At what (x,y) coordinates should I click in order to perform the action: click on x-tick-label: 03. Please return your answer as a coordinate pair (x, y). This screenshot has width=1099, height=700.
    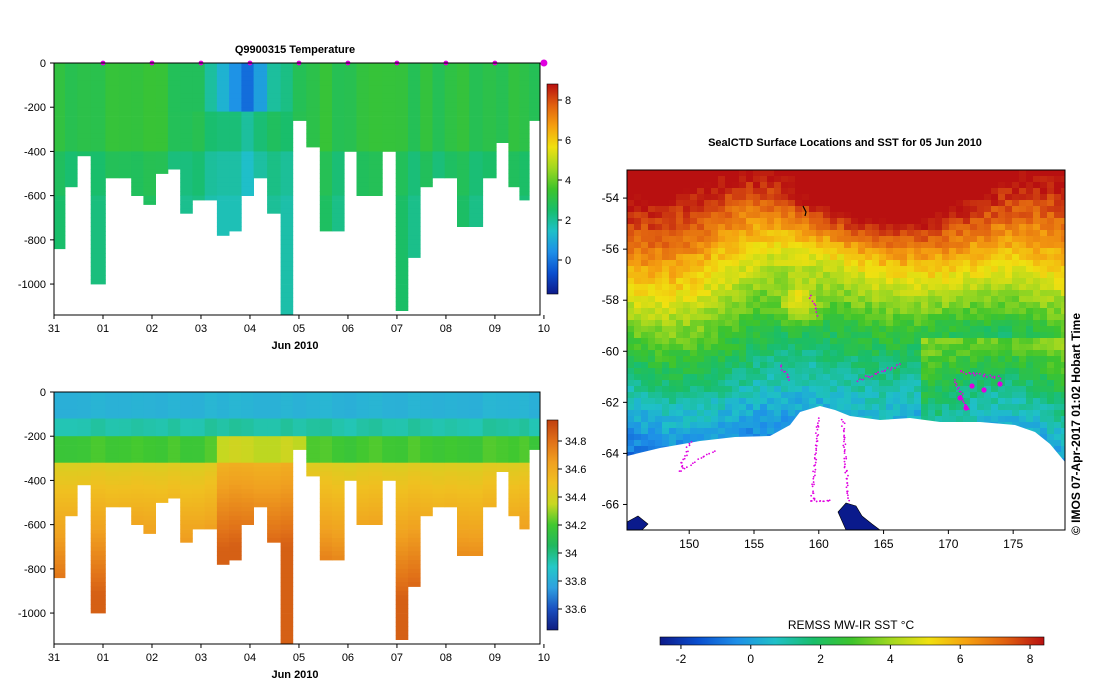
    Looking at the image, I should click on (201, 329).